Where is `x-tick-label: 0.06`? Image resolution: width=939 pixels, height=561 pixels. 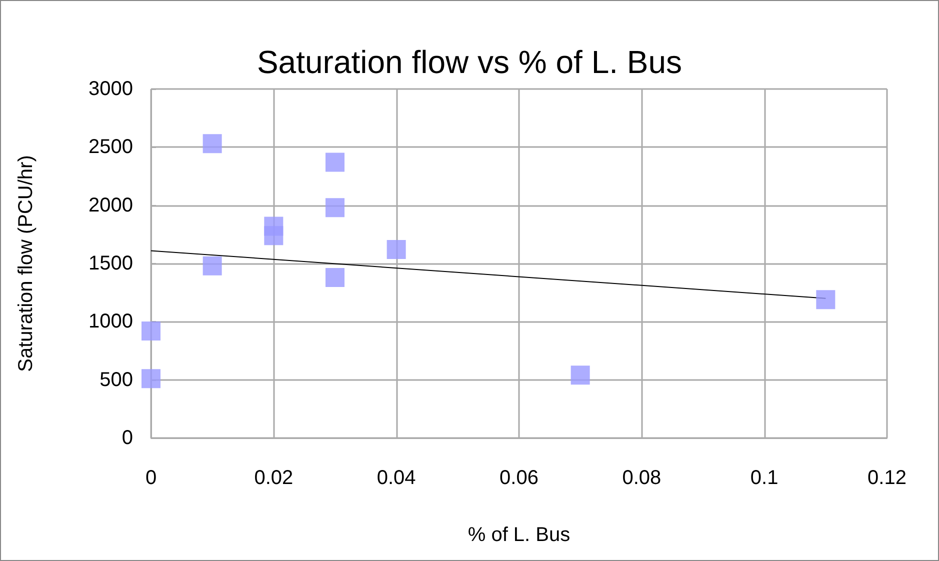
x-tick-label: 0.06 is located at coordinates (519, 478).